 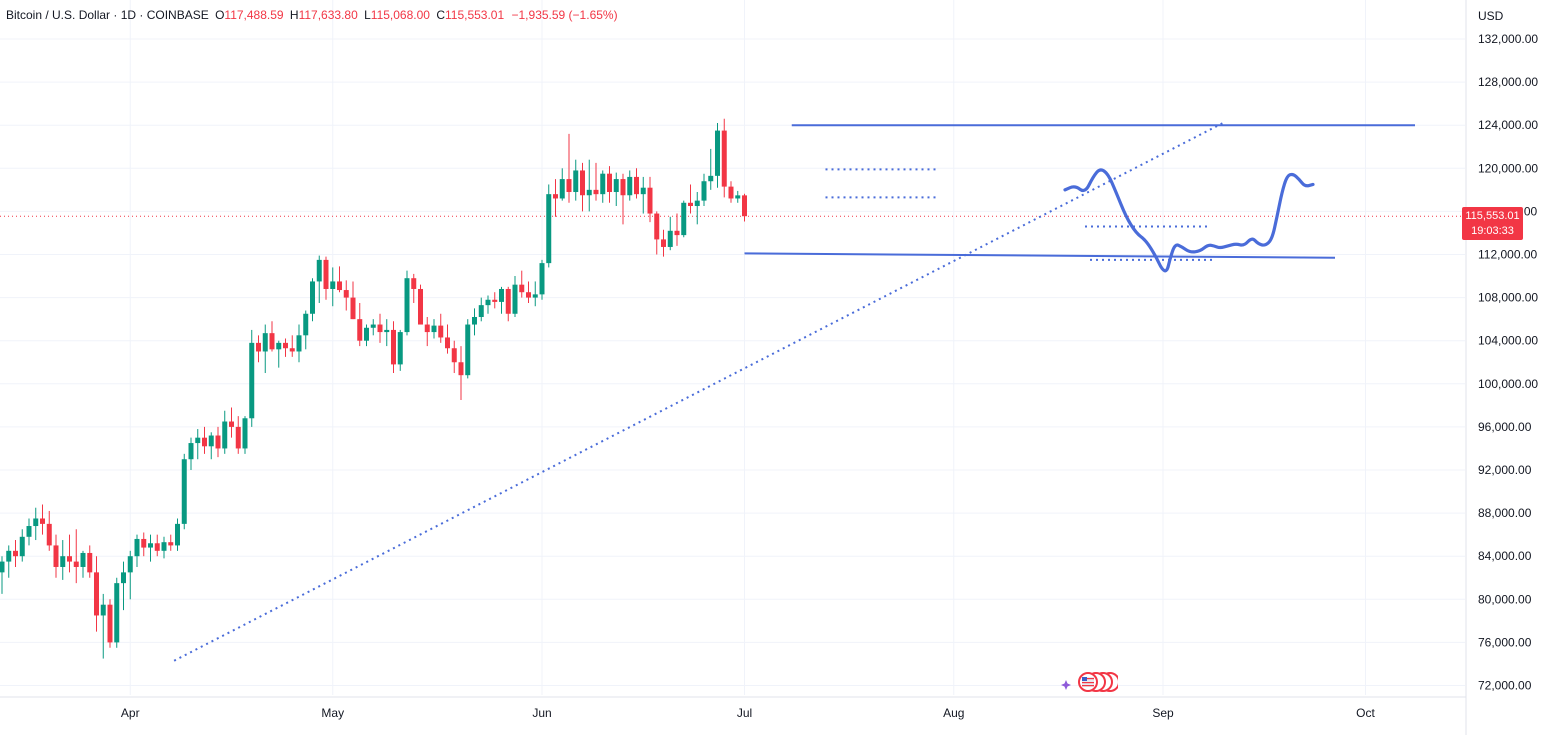 What do you see at coordinates (1508, 82) in the screenshot?
I see `y-tick-label: 128,000.00` at bounding box center [1508, 82].